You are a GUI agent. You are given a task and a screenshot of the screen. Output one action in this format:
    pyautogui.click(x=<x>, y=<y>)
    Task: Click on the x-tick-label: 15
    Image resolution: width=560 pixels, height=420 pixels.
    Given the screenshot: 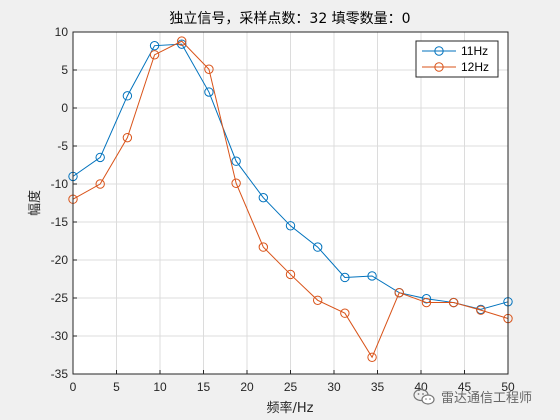 What is the action you would take?
    pyautogui.click(x=204, y=387)
    